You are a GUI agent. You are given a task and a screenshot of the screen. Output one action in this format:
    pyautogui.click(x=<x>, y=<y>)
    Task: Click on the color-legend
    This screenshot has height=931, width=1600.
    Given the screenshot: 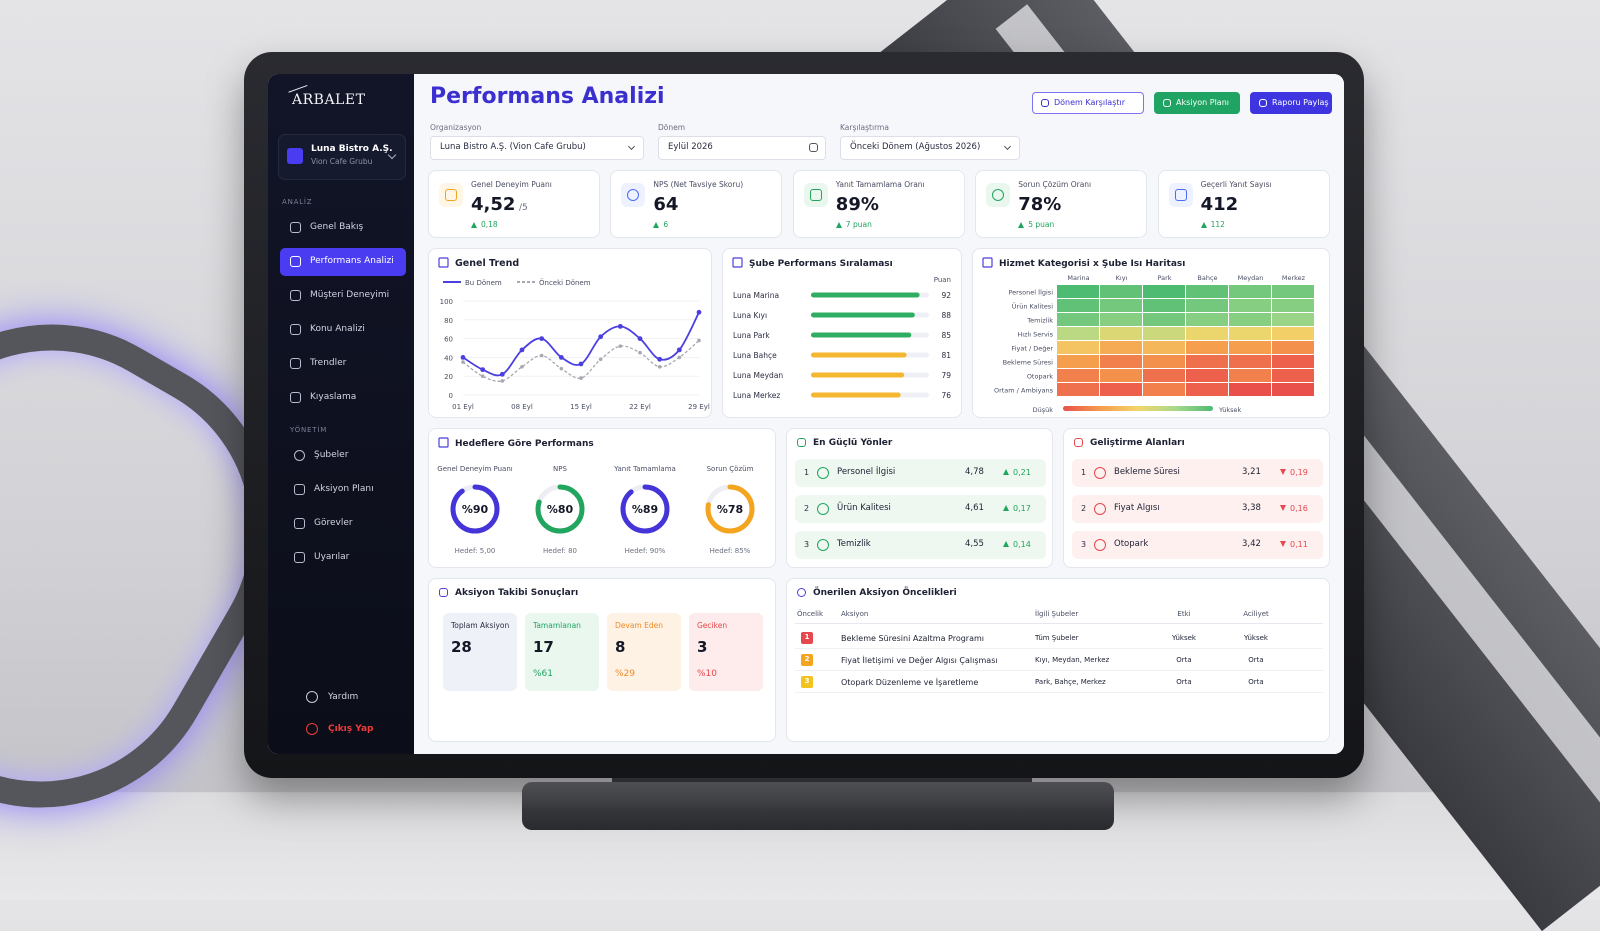 What is the action you would take?
    pyautogui.click(x=1138, y=408)
    